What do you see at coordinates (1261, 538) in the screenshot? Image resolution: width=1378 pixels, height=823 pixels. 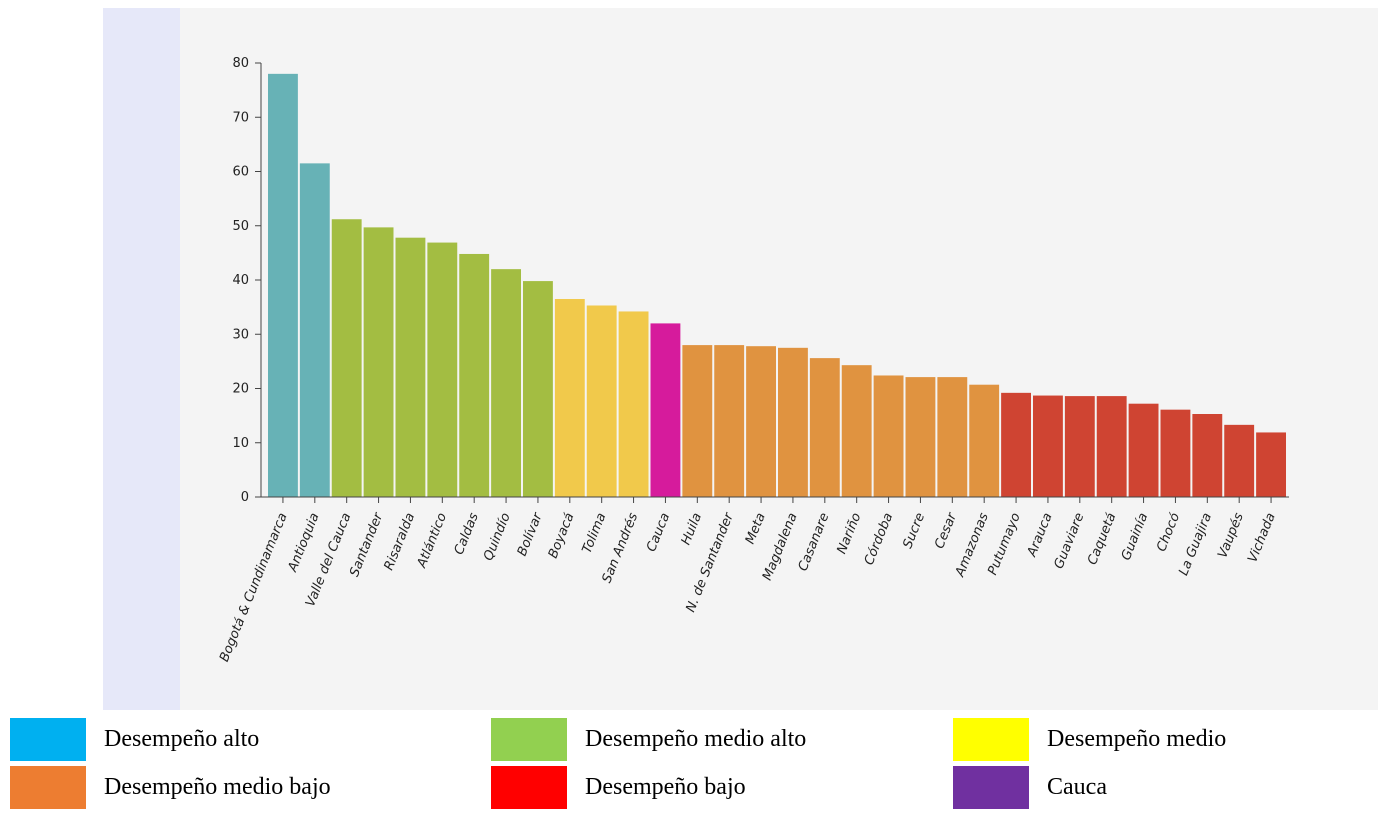 I see `x-tick-label: Vichada` at bounding box center [1261, 538].